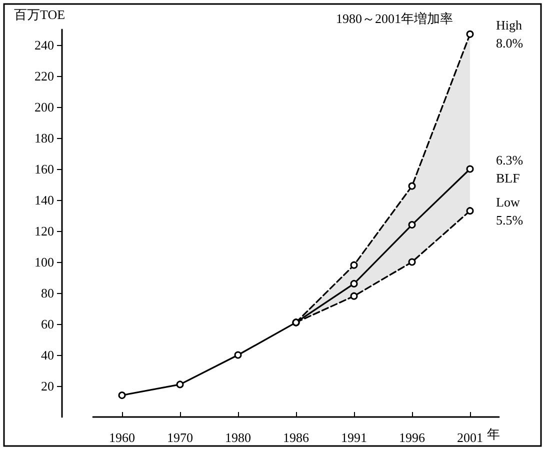 Image resolution: width=545 pixels, height=450 pixels. Describe the element at coordinates (354, 437) in the screenshot. I see `x-tick-label: 1991` at that location.